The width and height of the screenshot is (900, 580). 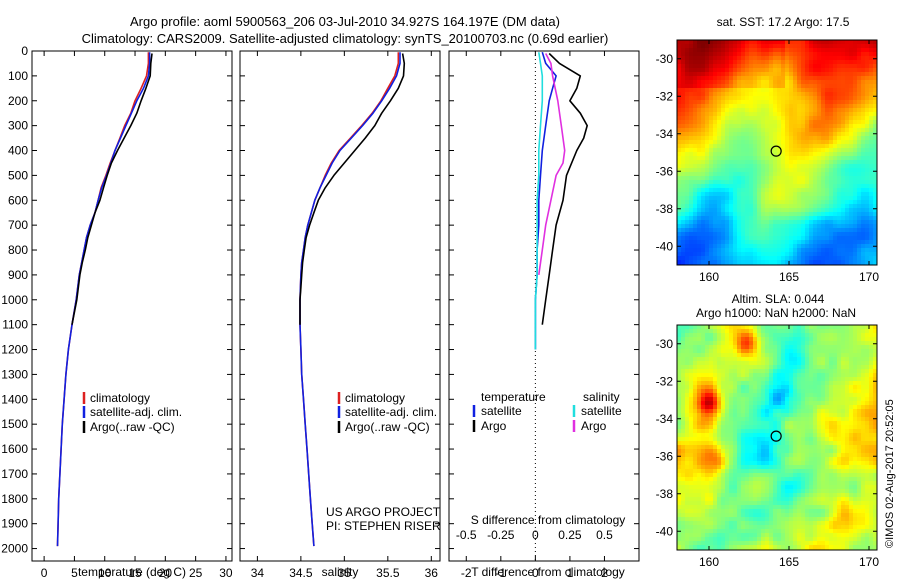 What do you see at coordinates (500, 573) in the screenshot?
I see `x-tick-label: -1` at bounding box center [500, 573].